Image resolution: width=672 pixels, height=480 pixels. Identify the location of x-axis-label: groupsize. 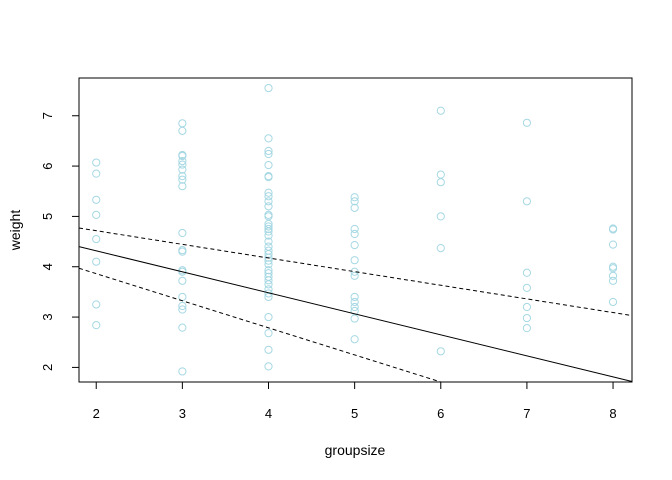
(355, 450).